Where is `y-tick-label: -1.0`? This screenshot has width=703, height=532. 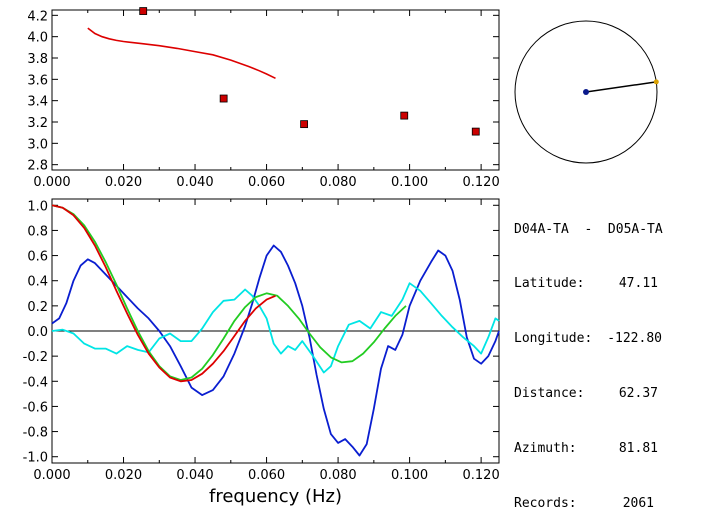
y-tick-label: -1.0 is located at coordinates (35, 458).